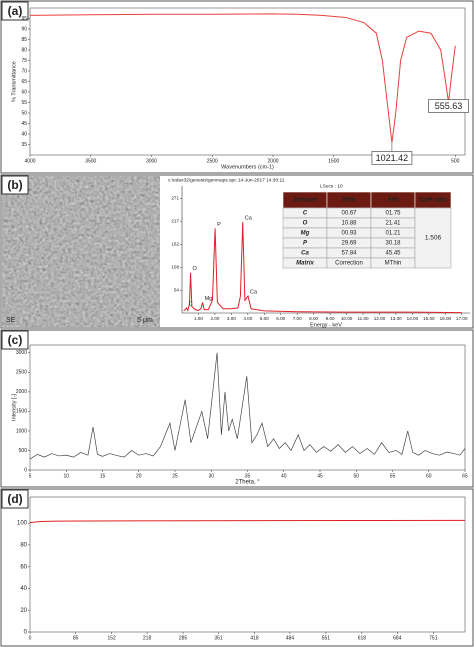 This screenshot has height=647, width=474. What do you see at coordinates (305, 214) in the screenshot?
I see `table-cell-text: C` at bounding box center [305, 214].